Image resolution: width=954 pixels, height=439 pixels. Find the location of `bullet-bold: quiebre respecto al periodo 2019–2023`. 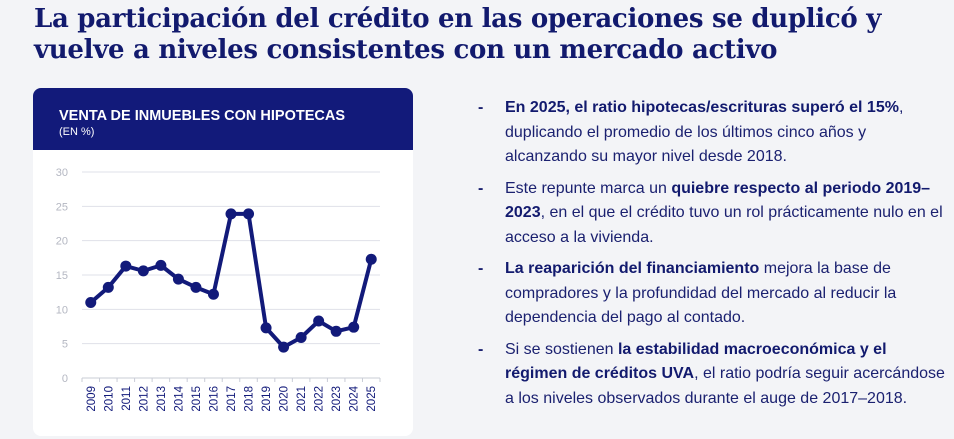

bullet-bold: quiebre respecto al periodo 2019–2023 is located at coordinates (718, 200).